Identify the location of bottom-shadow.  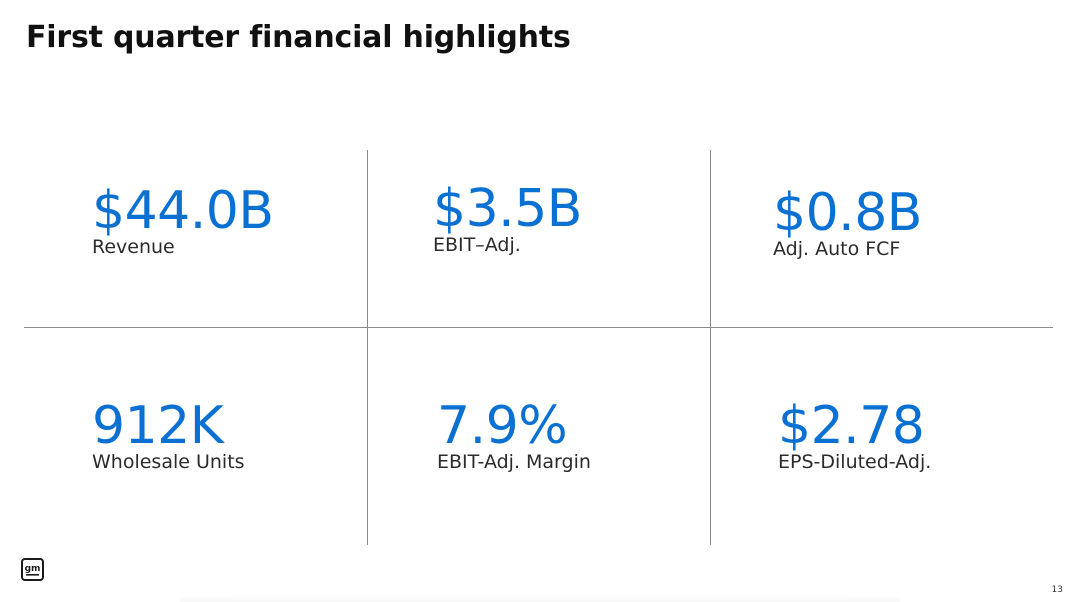
(540, 598).